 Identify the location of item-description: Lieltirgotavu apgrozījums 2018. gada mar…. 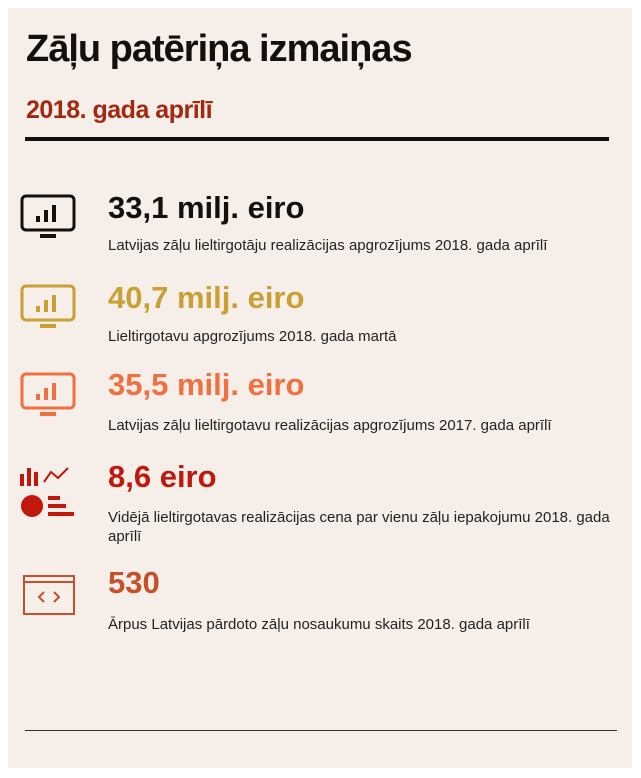
(252, 336).